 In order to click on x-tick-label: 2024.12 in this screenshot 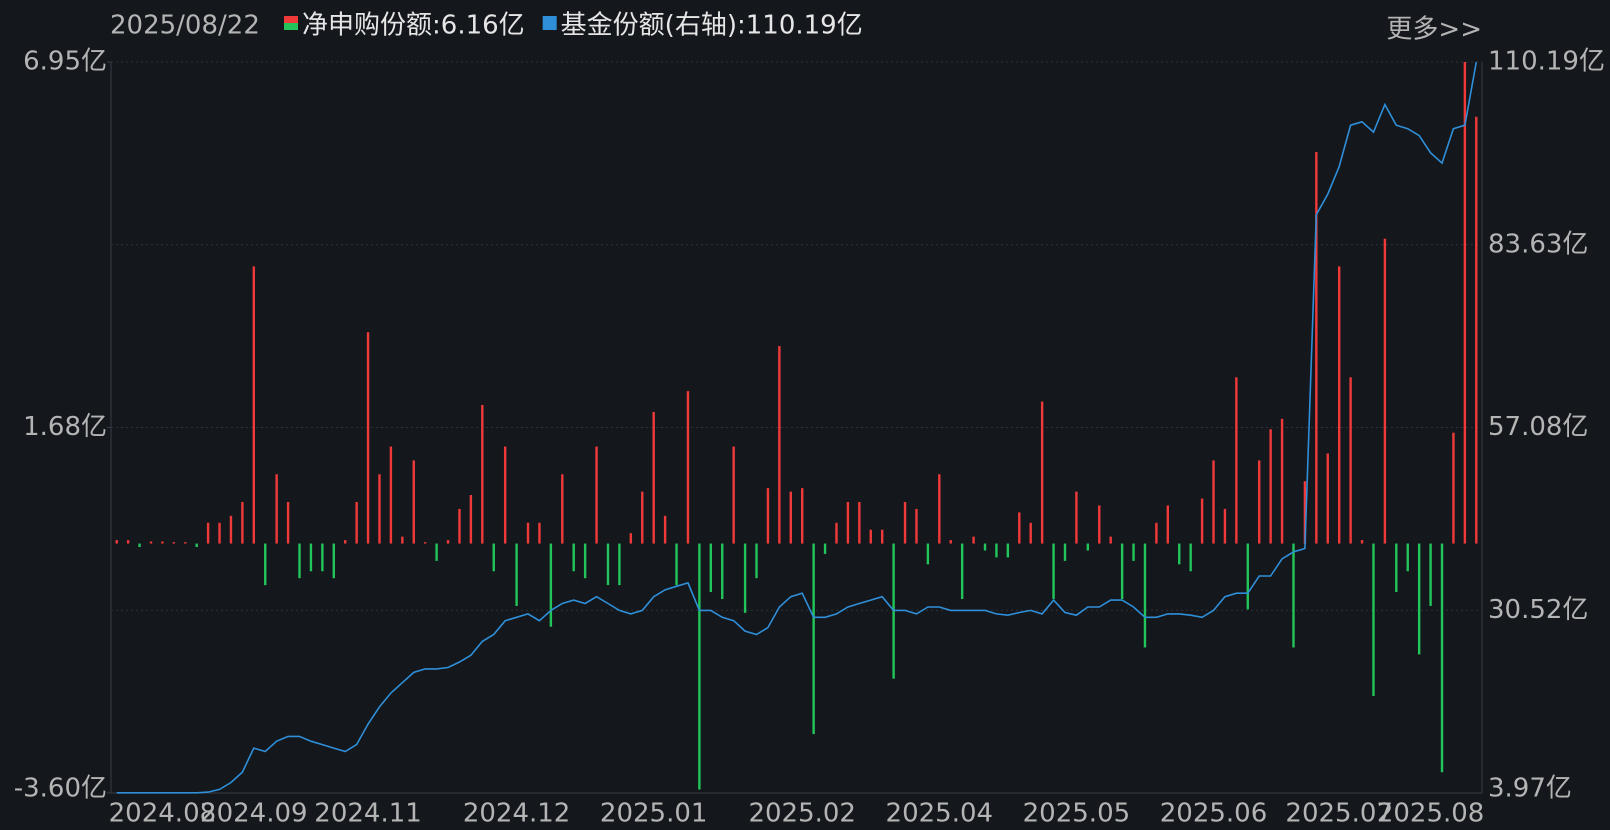, I will do `click(517, 814)`.